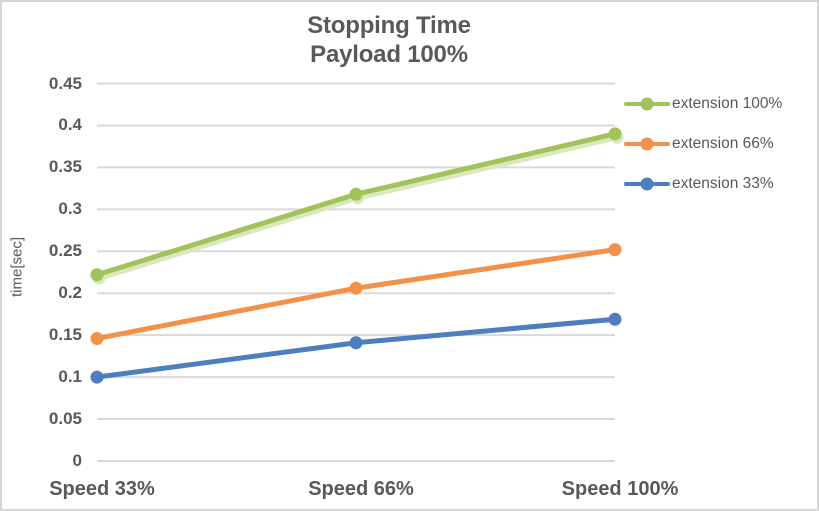  I want to click on y-tick-label: 0.45, so click(65, 83).